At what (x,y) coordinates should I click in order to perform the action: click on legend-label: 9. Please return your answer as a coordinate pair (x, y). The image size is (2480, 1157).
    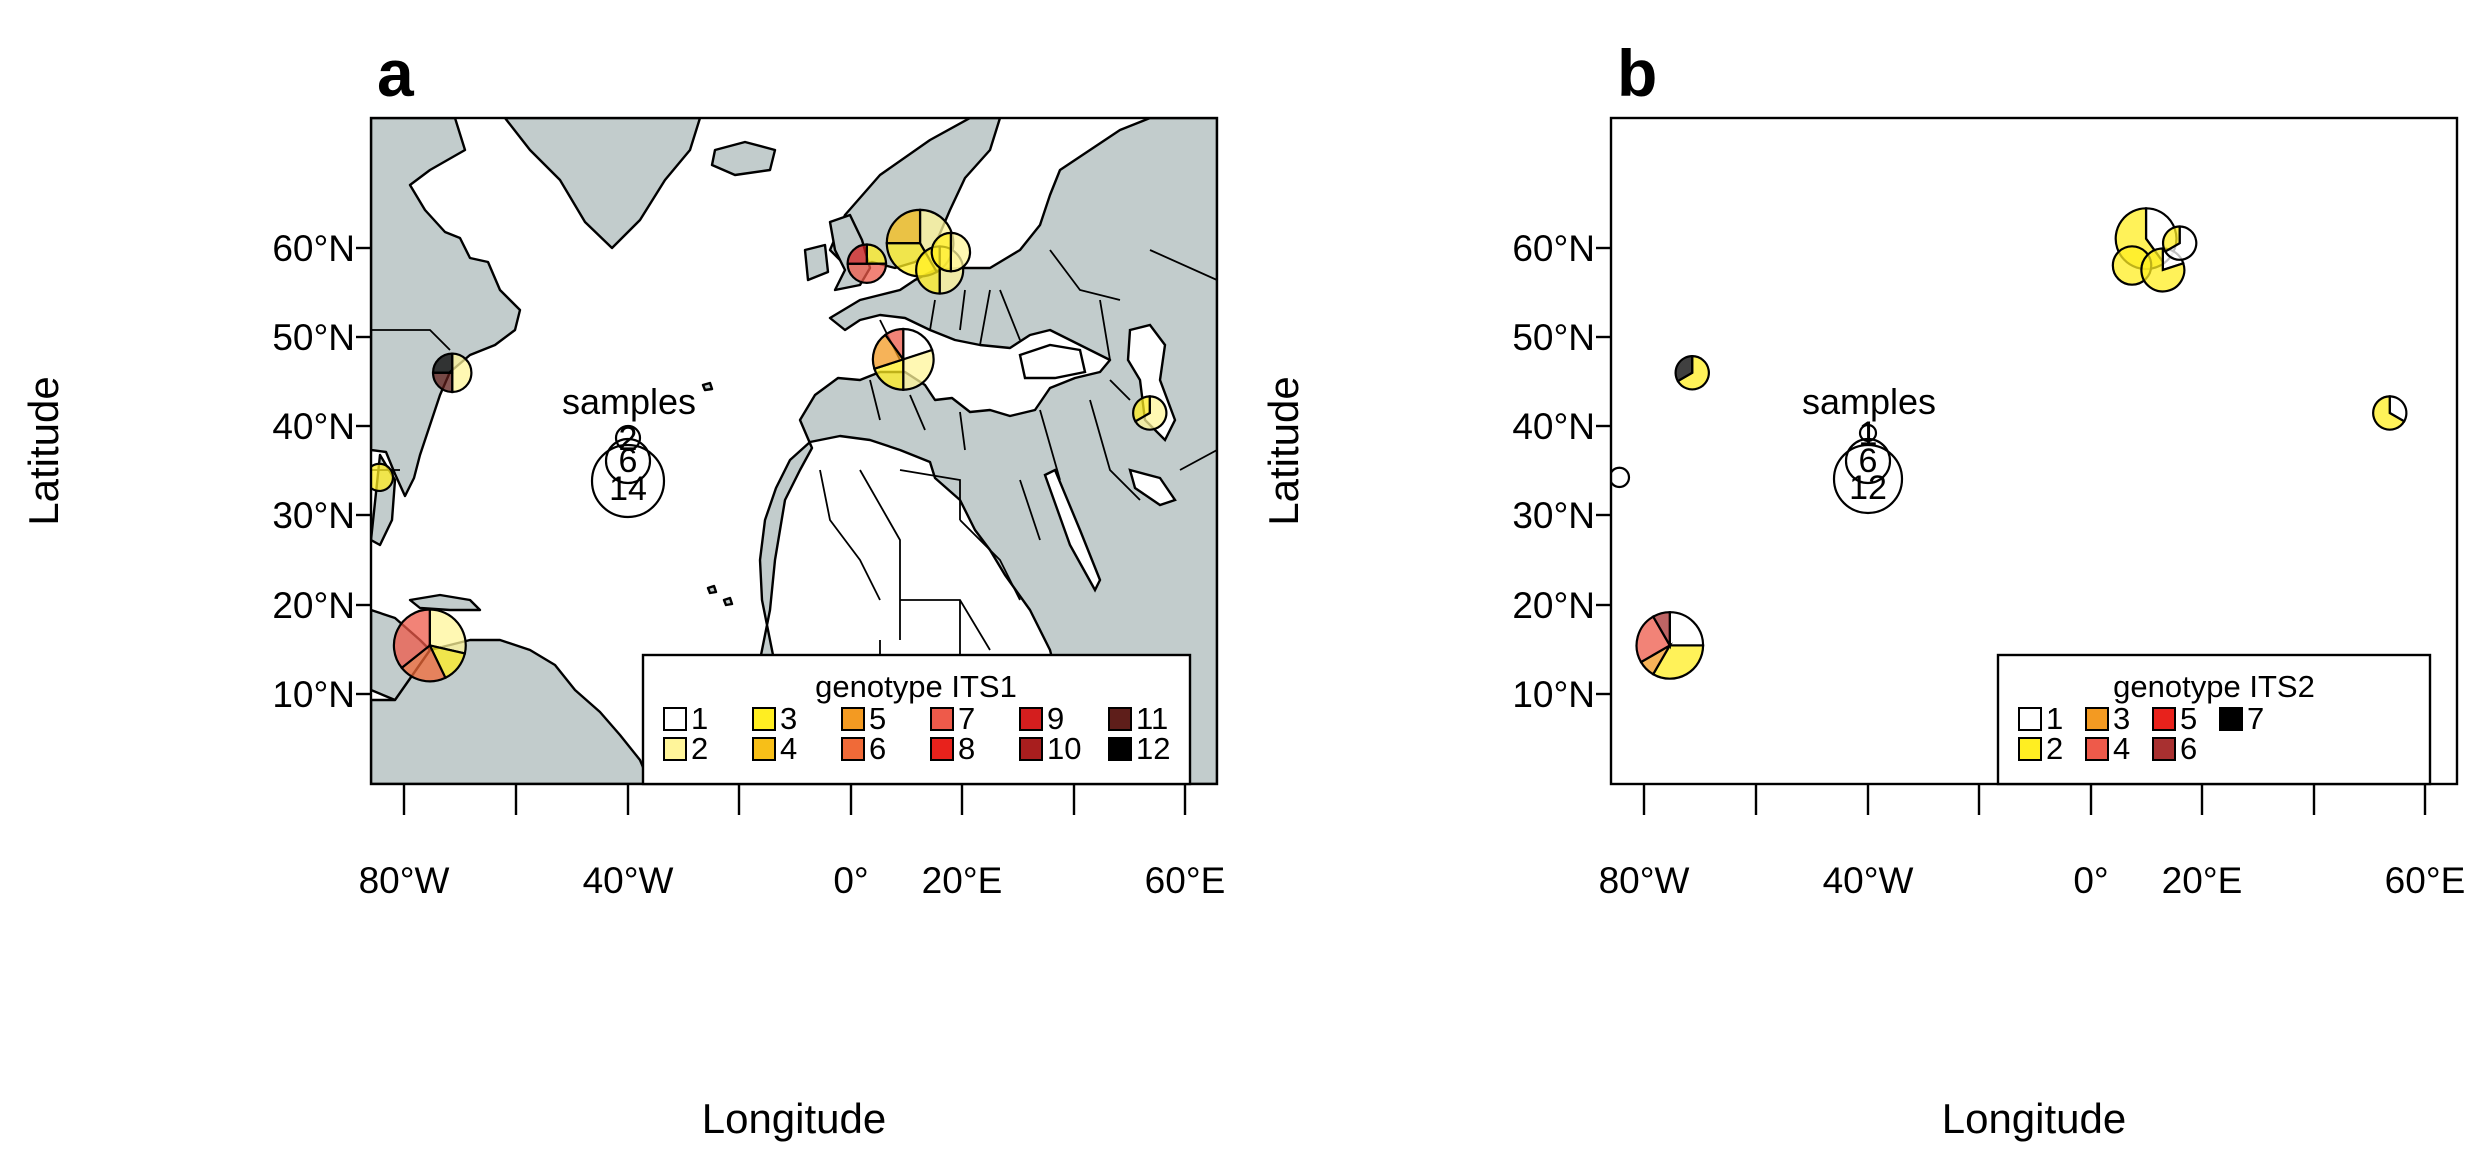
    Looking at the image, I should click on (1055, 718).